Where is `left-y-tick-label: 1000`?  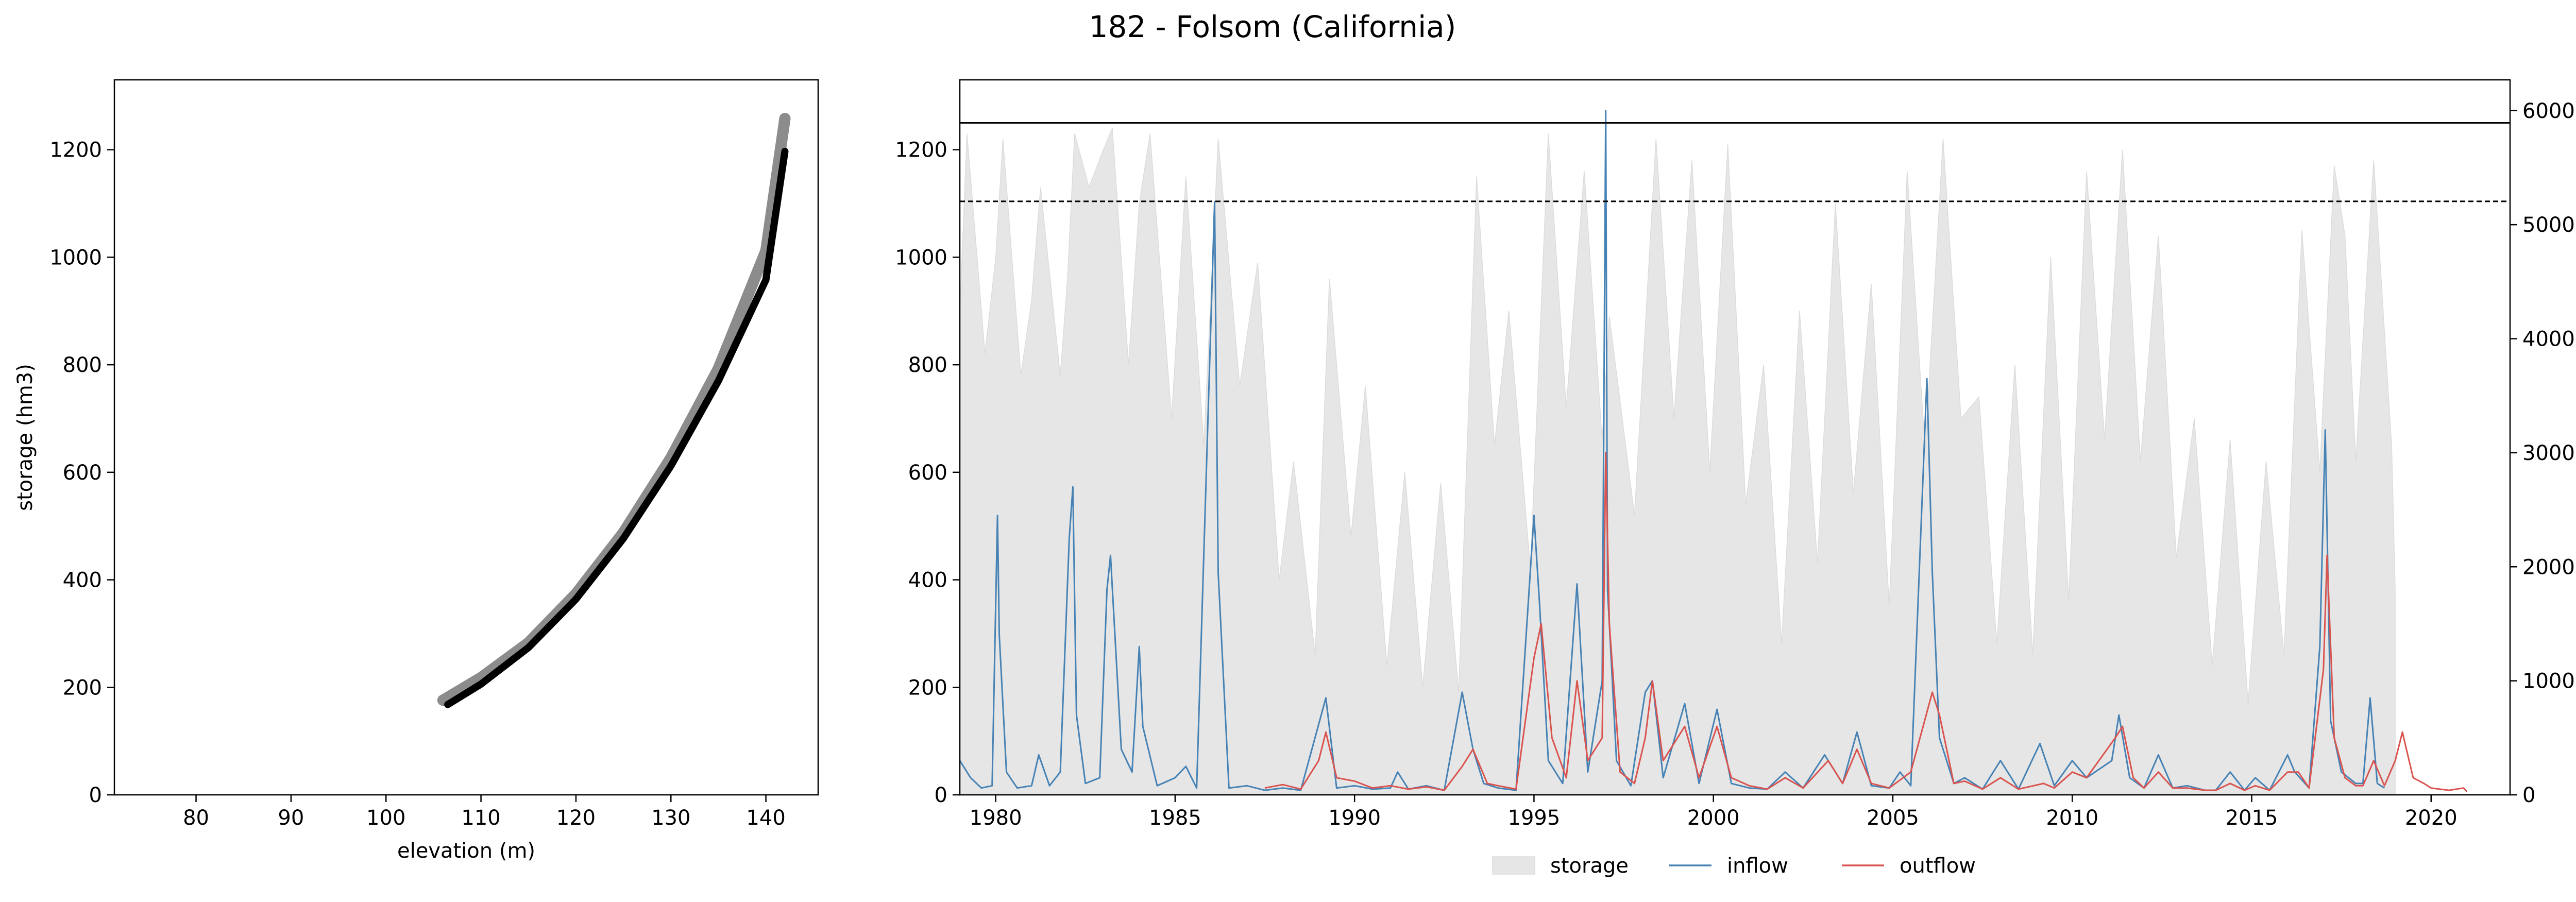
left-y-tick-label: 1000 is located at coordinates (75, 257).